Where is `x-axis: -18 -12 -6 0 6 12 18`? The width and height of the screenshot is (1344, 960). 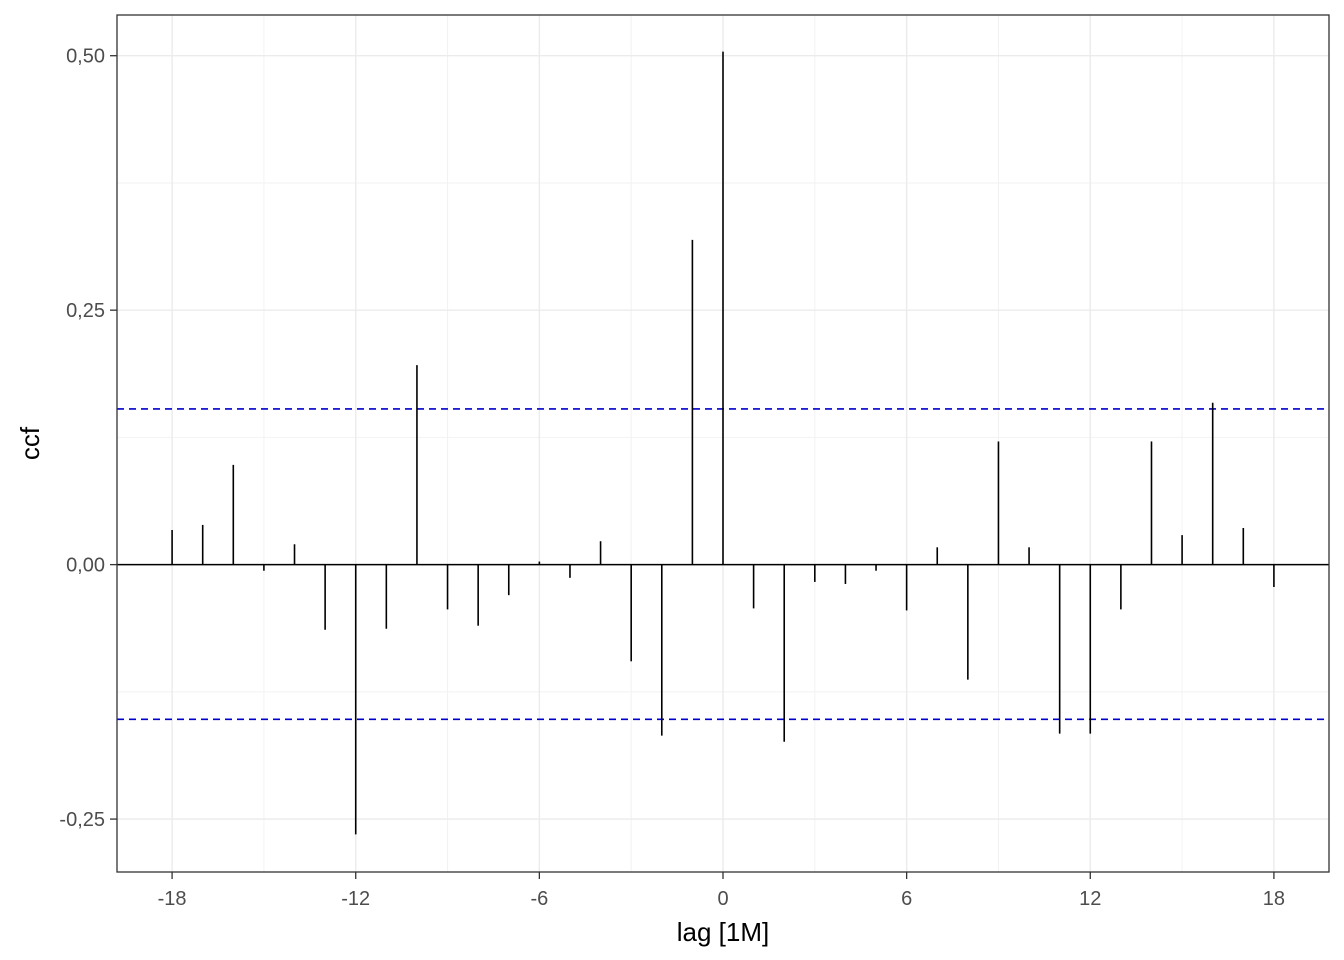
x-axis: -18 -12 -6 0 6 12 18 is located at coordinates (721, 891).